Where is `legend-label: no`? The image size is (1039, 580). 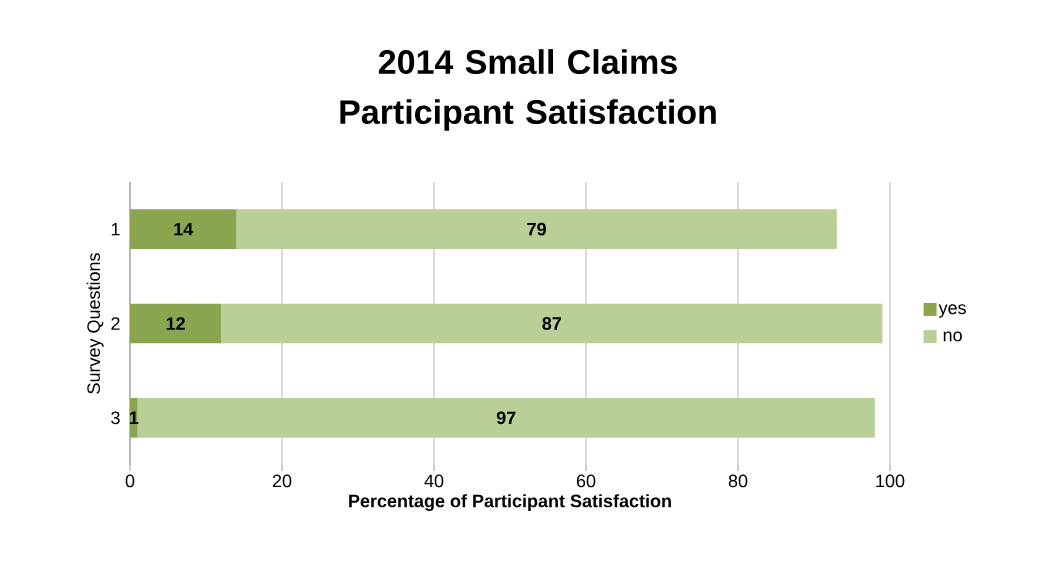 legend-label: no is located at coordinates (952, 336).